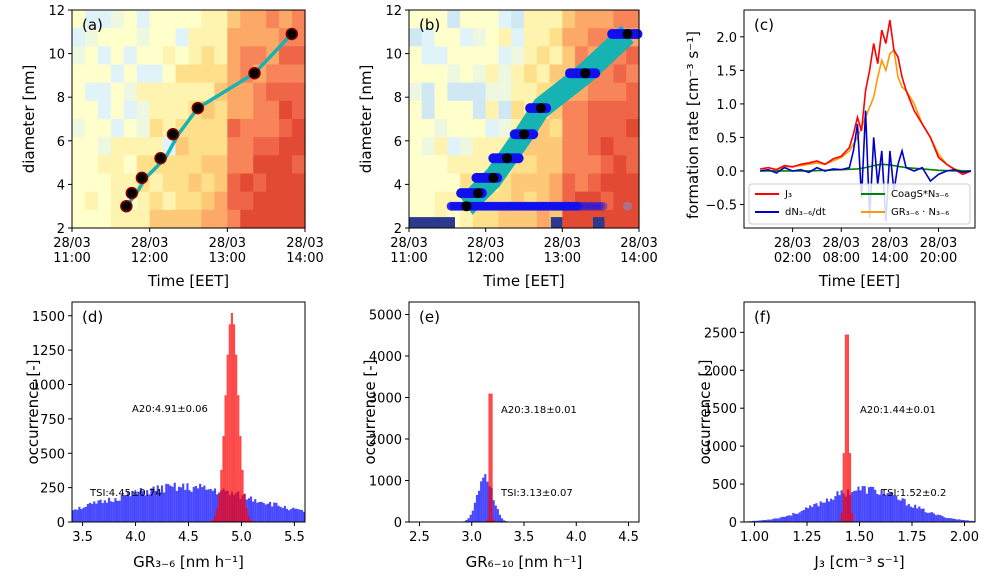  What do you see at coordinates (56, 55) in the screenshot?
I see `y-tick-label: 10` at bounding box center [56, 55].